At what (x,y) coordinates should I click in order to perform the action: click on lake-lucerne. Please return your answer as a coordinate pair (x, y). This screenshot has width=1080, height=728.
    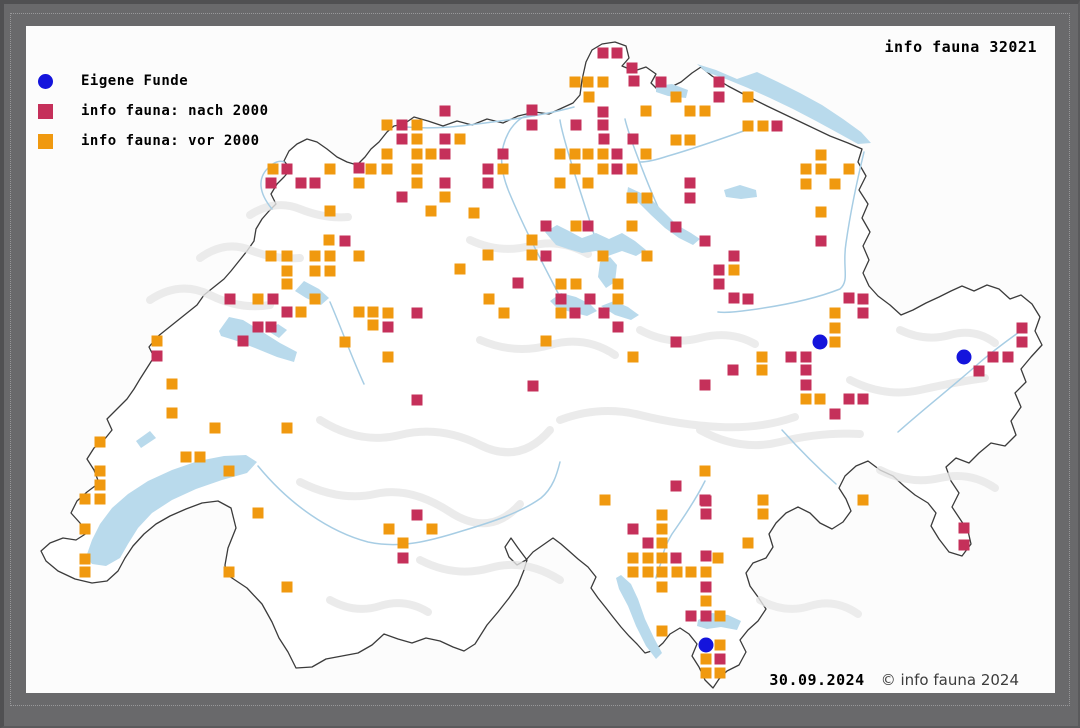
    Looking at the image, I should click on (595, 240).